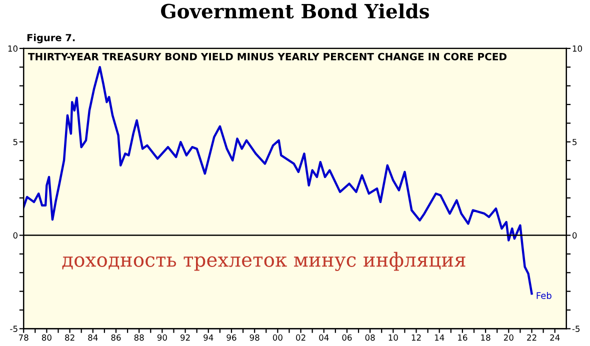 This screenshot has width=590, height=346. I want to click on chart-subtitle: THIRTY-YEAR TREASURY BOND YIELD MINUS YEARLY PERCENT CHANGE IN CORE PCED, so click(267, 56).